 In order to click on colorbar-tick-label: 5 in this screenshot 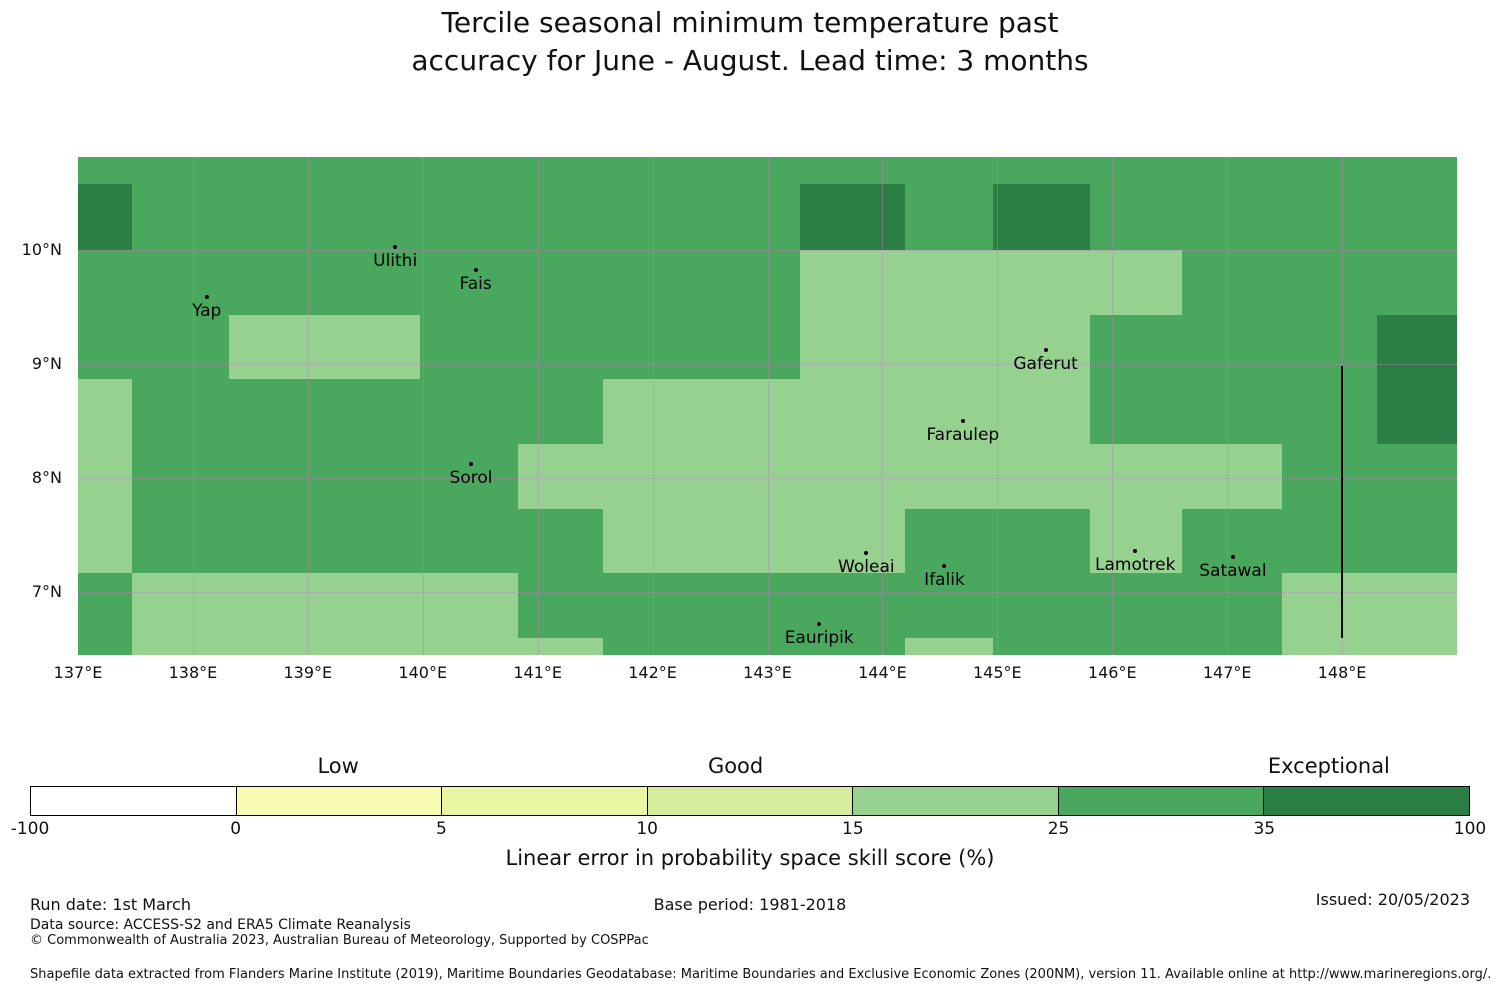, I will do `click(441, 829)`.